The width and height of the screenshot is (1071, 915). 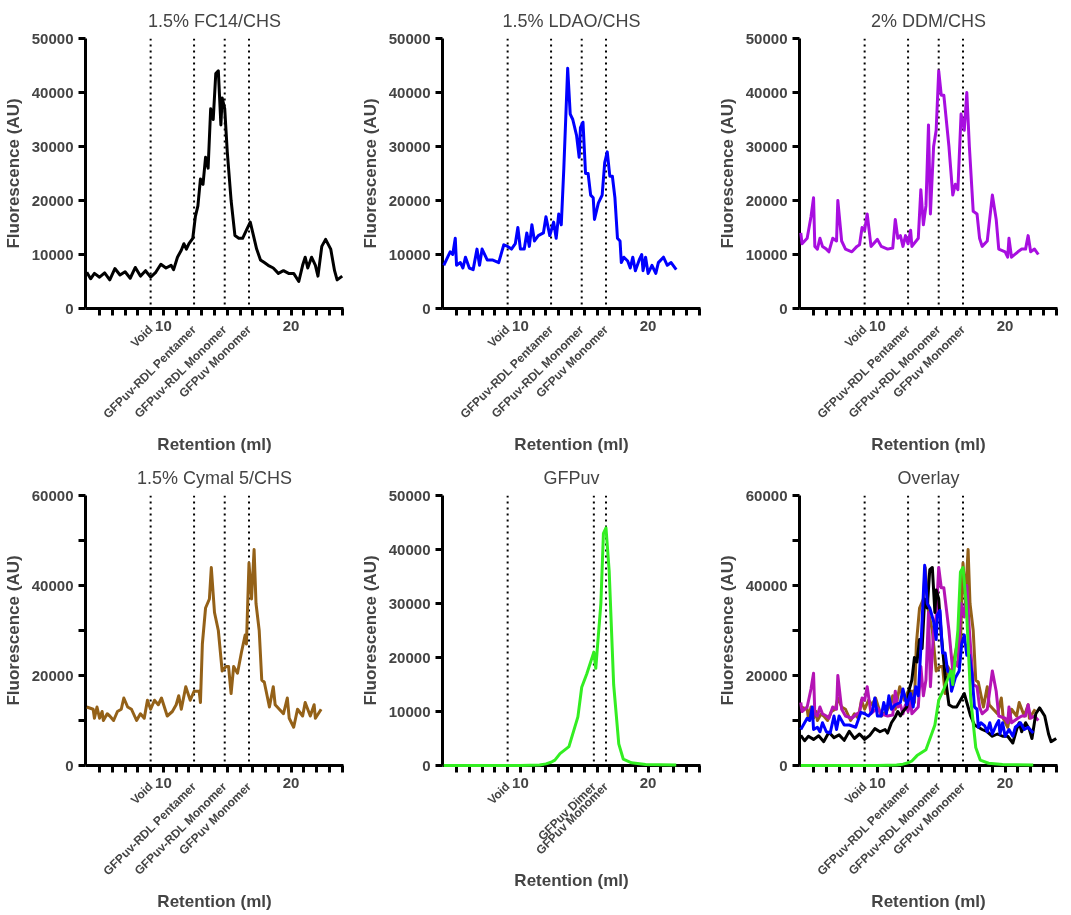 I want to click on chart-title: 1.5% FC14/CHS, so click(x=214, y=20).